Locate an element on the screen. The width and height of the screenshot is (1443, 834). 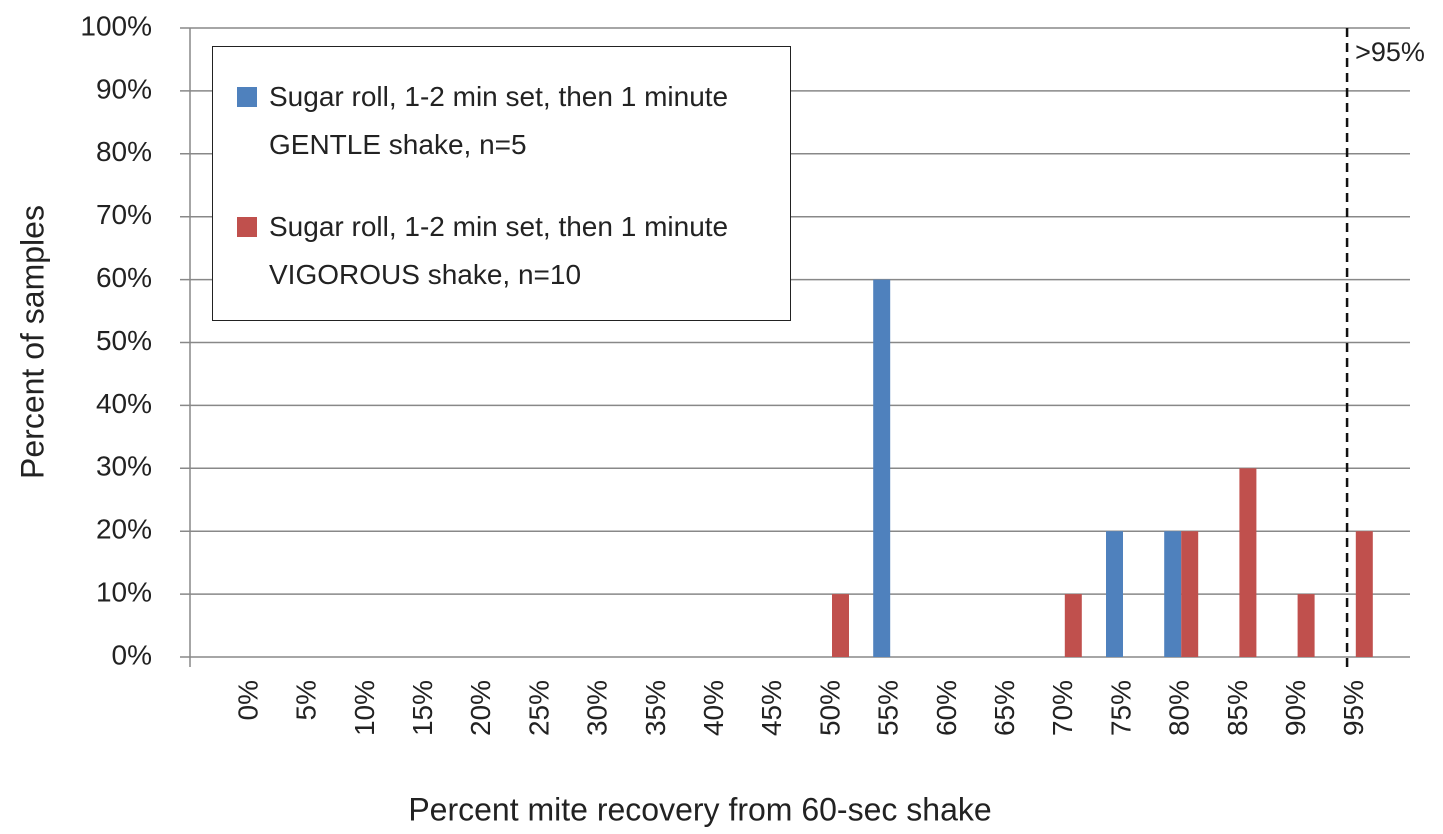
x-tick-label: 90% is located at coordinates (1295, 708).